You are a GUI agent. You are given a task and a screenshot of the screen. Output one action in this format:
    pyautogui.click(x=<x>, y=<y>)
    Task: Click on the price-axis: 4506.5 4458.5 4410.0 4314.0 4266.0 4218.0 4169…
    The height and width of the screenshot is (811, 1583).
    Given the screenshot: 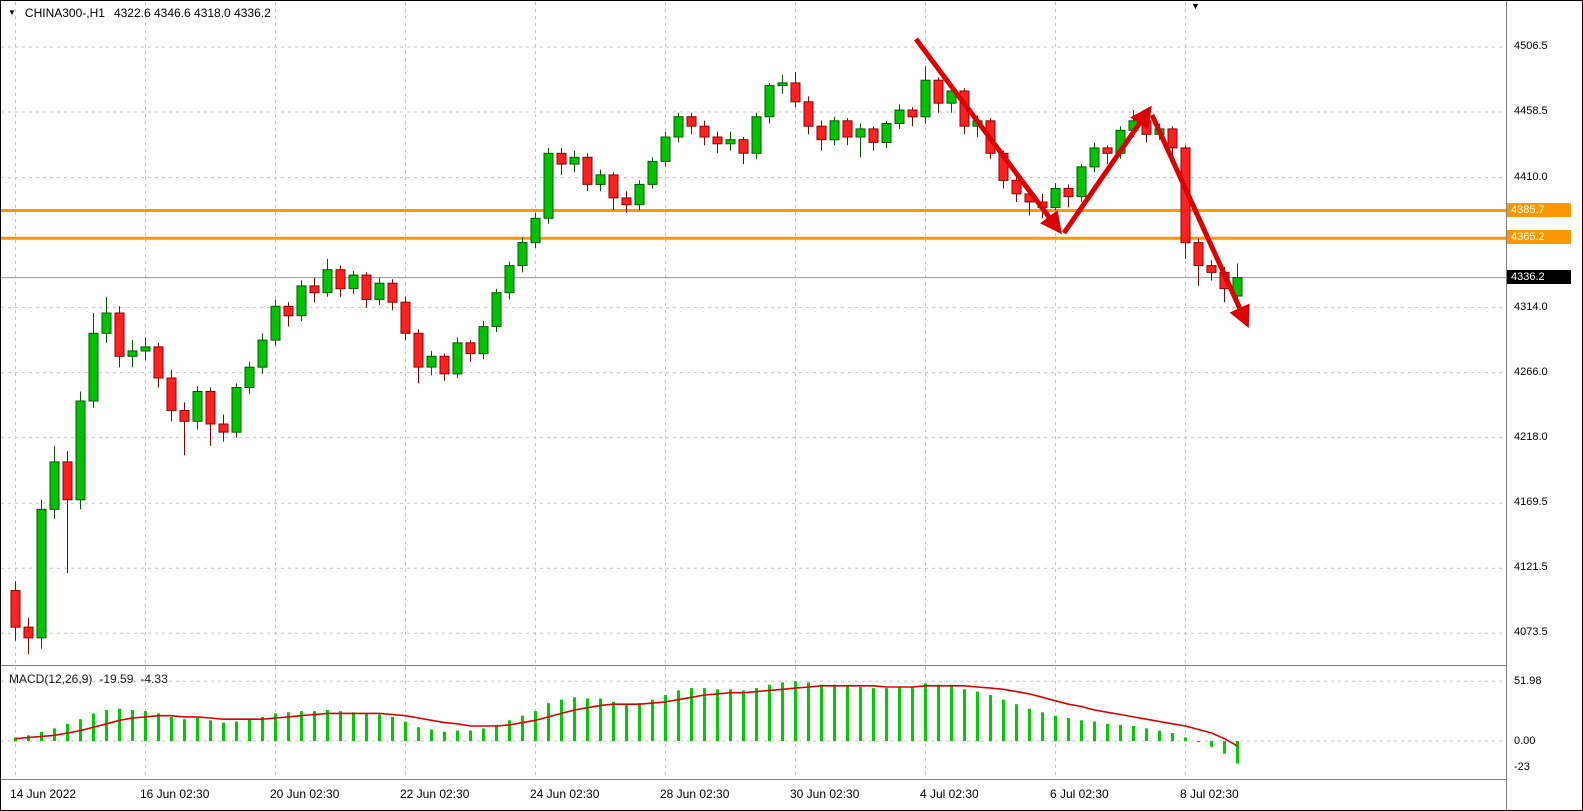 What is the action you would take?
    pyautogui.click(x=1544, y=405)
    